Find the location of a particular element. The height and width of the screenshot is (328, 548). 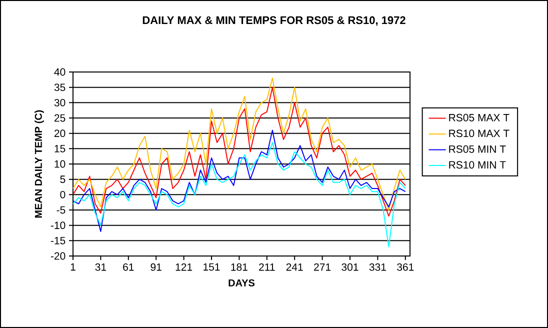

legend-label: RS10 MIN T is located at coordinates (477, 165).